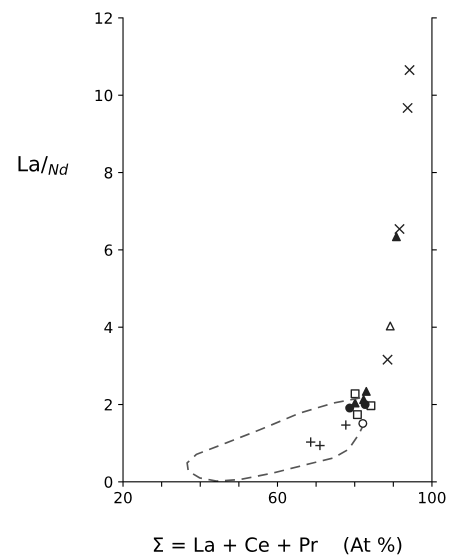  Describe the element at coordinates (432, 498) in the screenshot. I see `x-tick-label: 100` at that location.